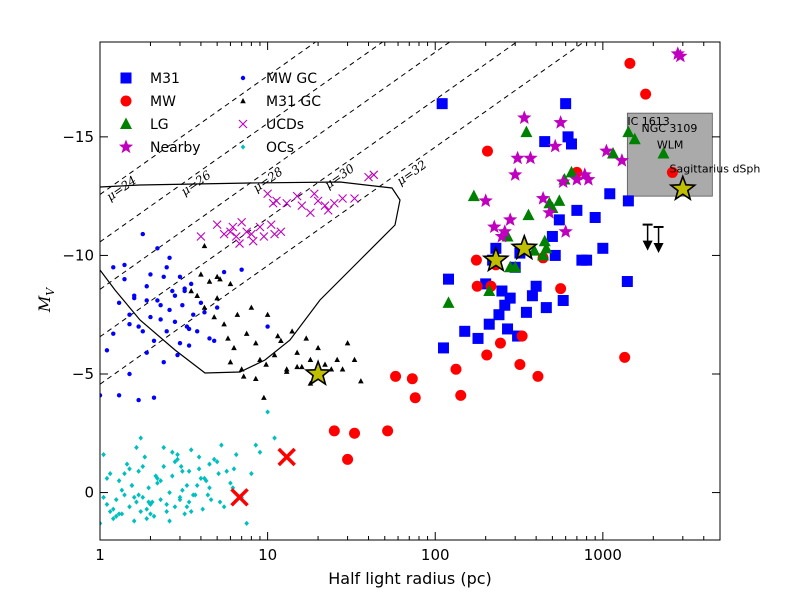  What do you see at coordinates (653, 238) in the screenshot?
I see `series-upper-limits` at bounding box center [653, 238].